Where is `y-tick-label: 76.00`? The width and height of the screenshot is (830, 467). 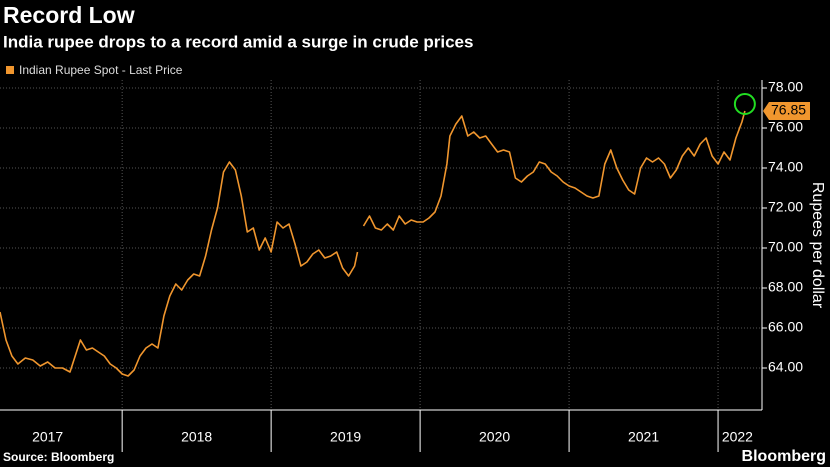 y-tick-label: 76.00 is located at coordinates (785, 127).